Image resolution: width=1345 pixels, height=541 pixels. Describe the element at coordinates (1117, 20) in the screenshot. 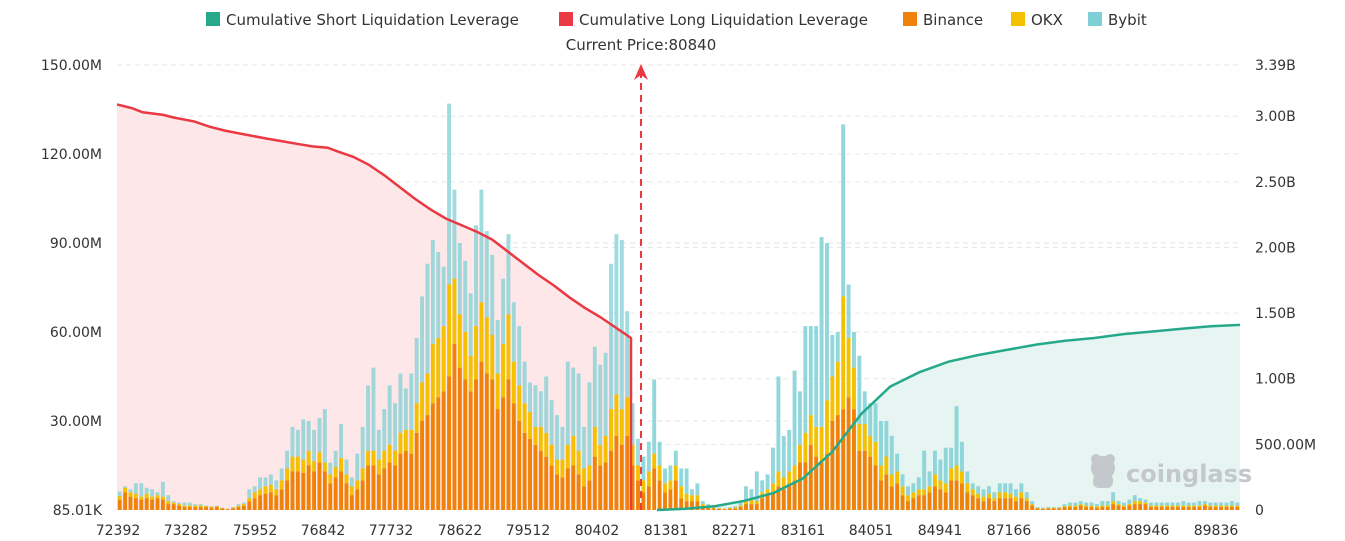

I see `legend-item: Bybit` at that location.